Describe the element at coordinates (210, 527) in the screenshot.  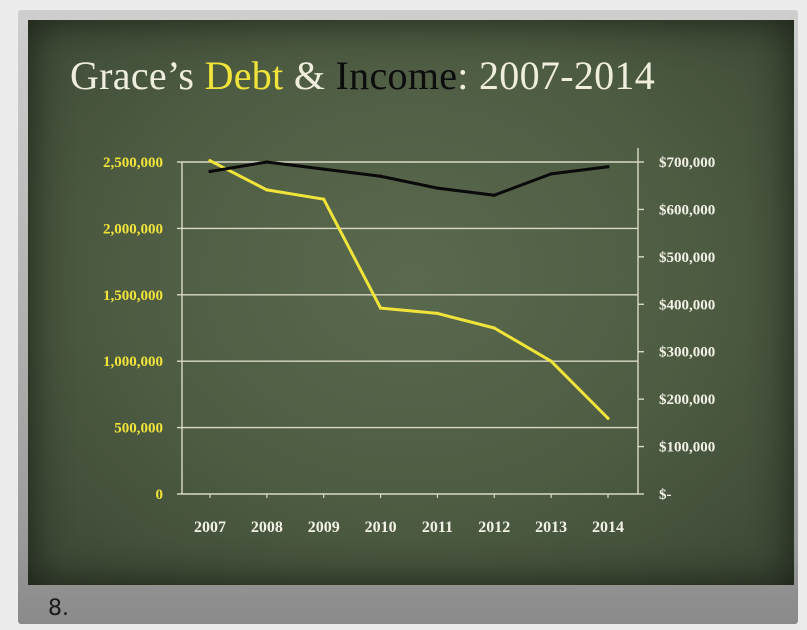
I see `x-tick-label: 2007` at that location.